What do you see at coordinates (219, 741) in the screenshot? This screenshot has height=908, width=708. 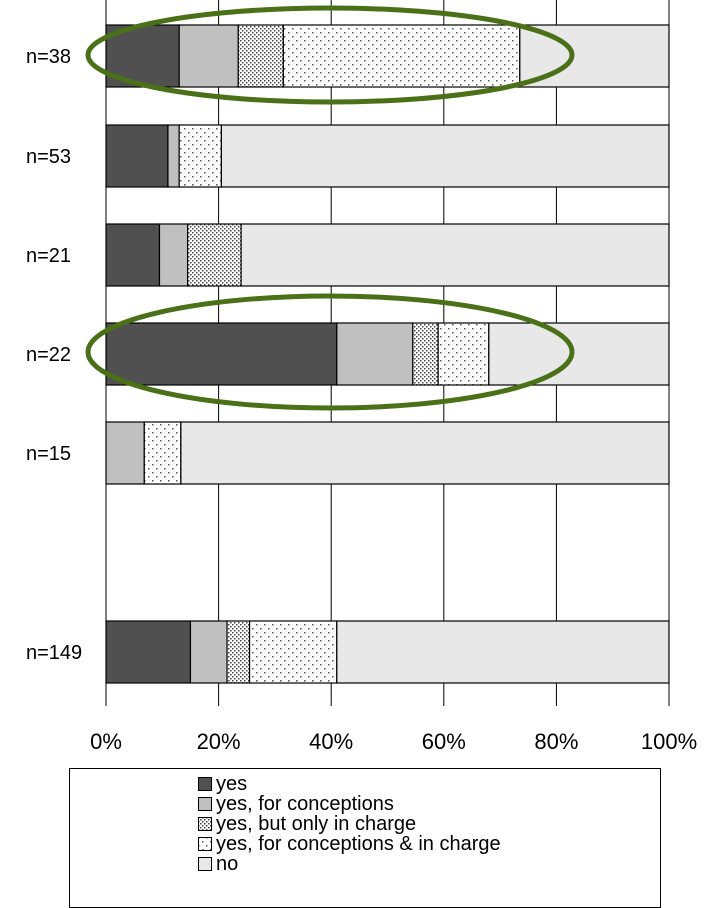 I see `x-tick-label: 20%` at bounding box center [219, 741].